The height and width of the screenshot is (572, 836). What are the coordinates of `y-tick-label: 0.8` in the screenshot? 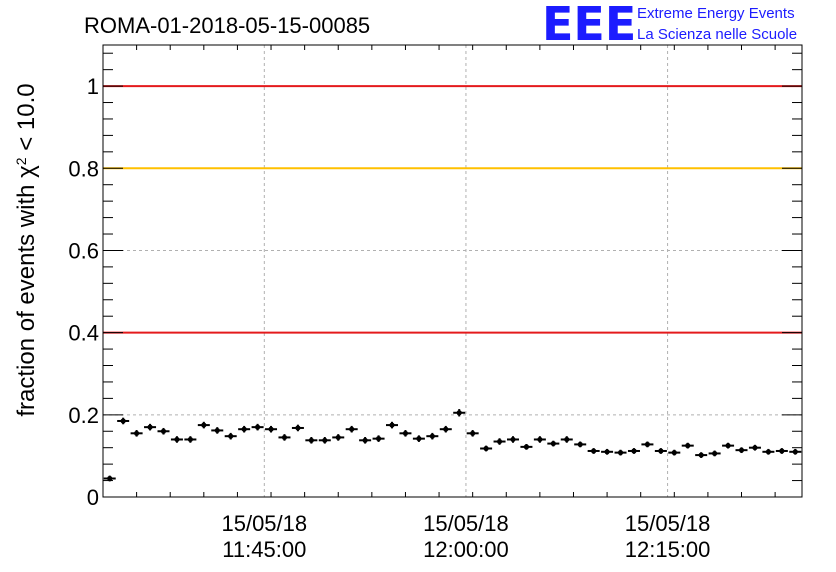 It's located at (83, 168).